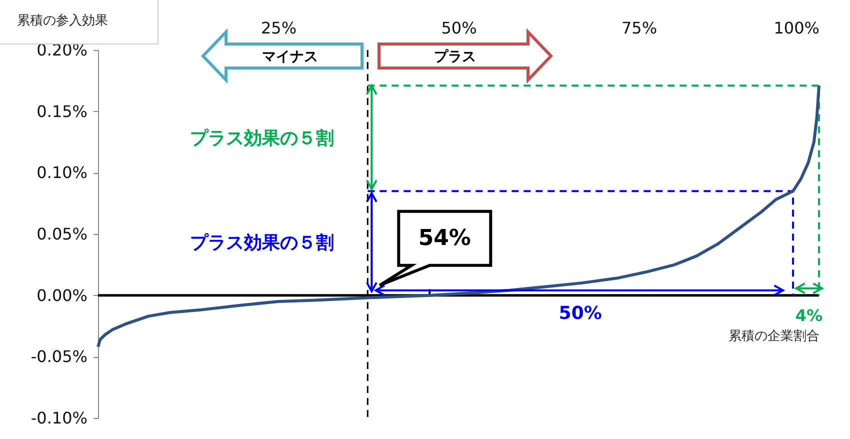 This screenshot has width=850, height=439. I want to click on x-tick-label: 100%, so click(797, 28).